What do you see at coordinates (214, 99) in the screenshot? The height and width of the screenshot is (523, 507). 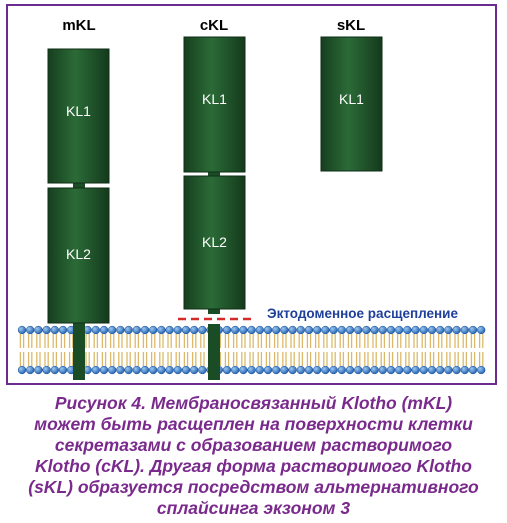 I see `ckl-kl1-label: KL1` at bounding box center [214, 99].